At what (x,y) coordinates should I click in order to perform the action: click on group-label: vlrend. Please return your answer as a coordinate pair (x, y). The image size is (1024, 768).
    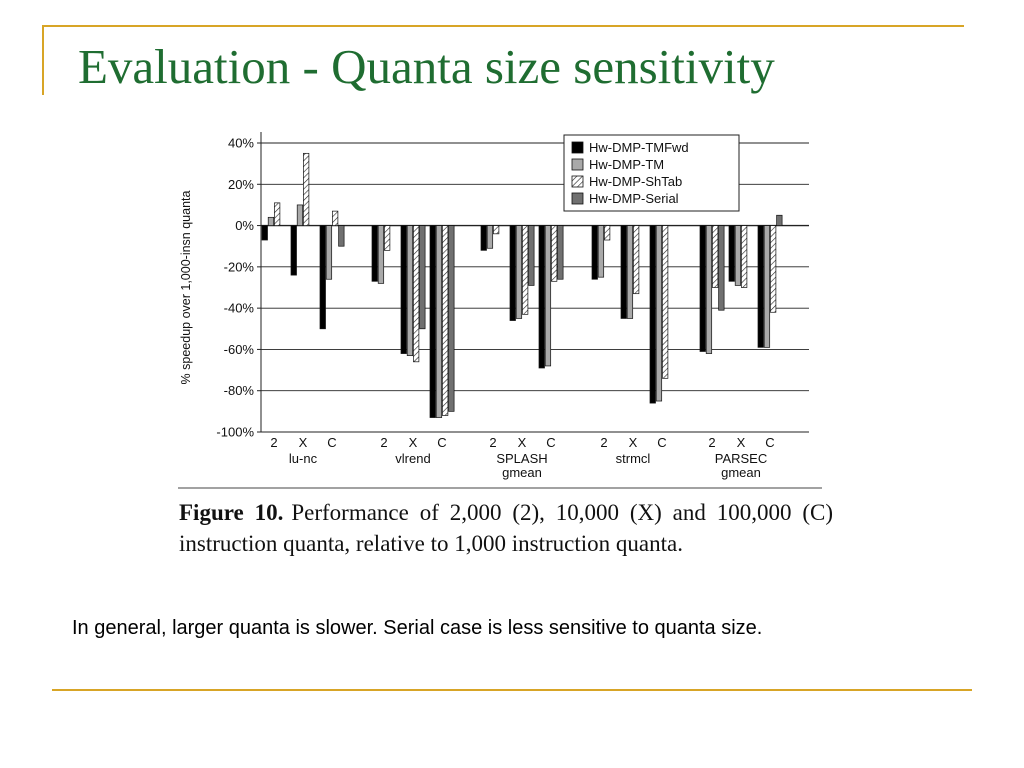
    Looking at the image, I should click on (412, 458).